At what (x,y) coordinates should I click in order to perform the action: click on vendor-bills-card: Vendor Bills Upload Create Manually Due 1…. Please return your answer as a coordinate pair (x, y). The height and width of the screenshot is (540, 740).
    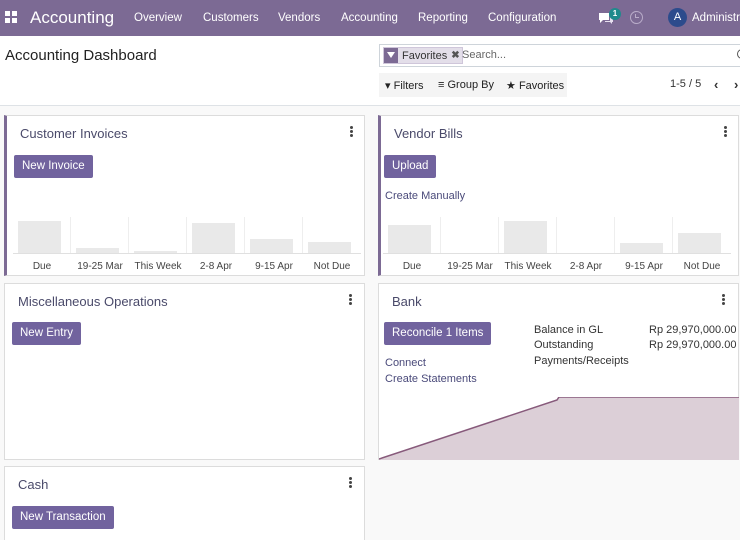
    Looking at the image, I should click on (558, 195).